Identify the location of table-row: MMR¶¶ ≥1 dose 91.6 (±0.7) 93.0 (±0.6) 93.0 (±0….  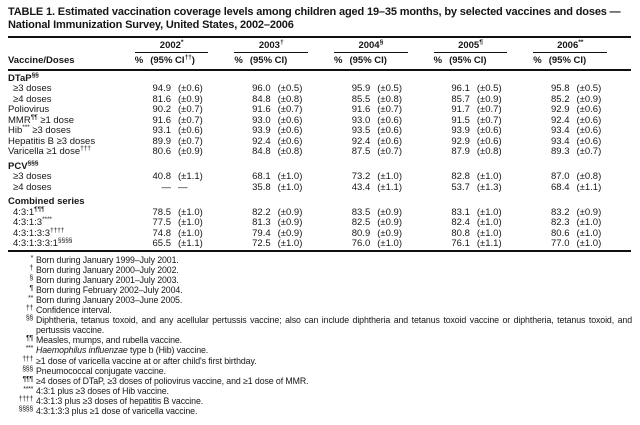
(319, 120).